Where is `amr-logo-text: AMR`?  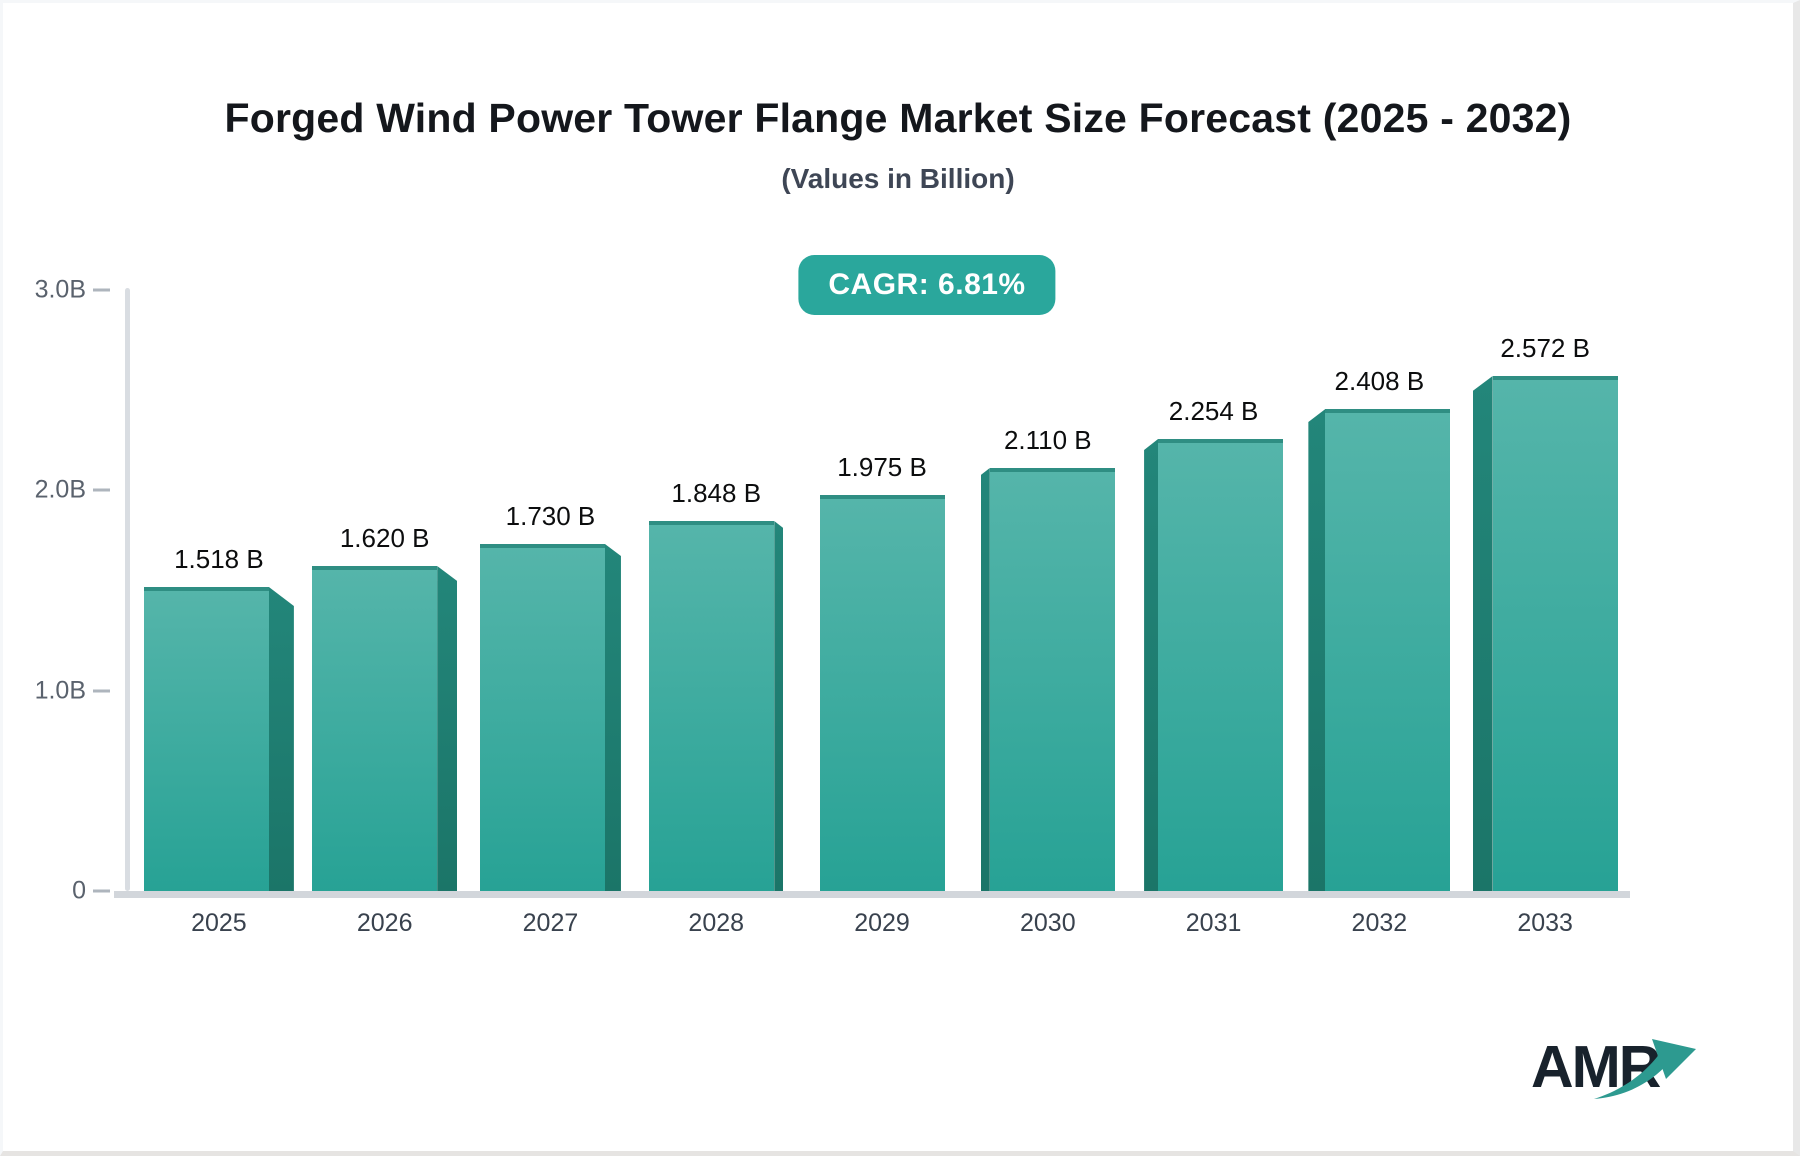 amr-logo-text: AMR is located at coordinates (1596, 1067).